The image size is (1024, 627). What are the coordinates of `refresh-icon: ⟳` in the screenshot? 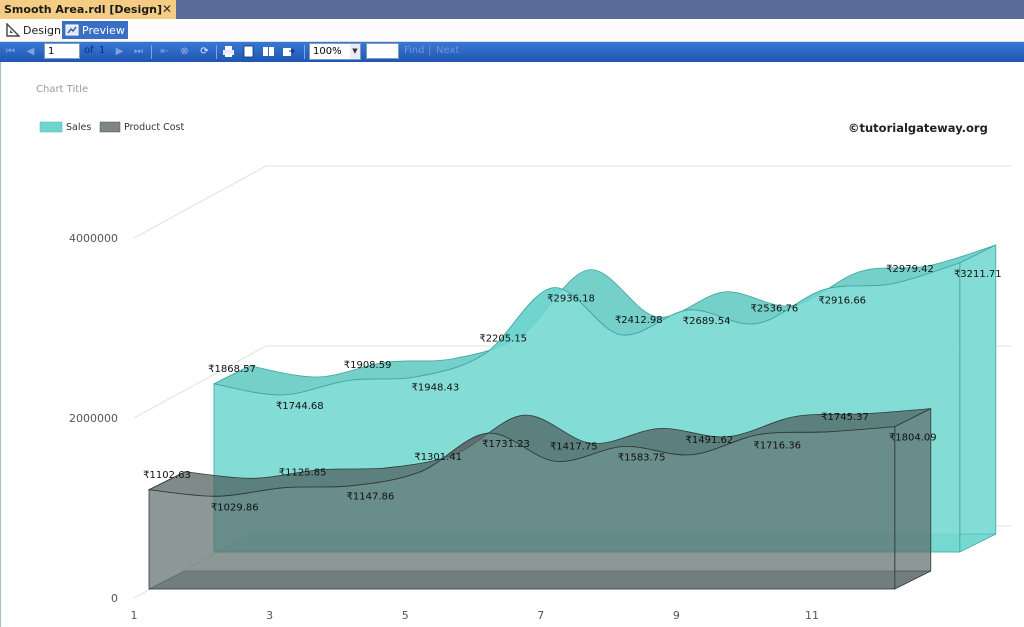 It's located at (204, 51).